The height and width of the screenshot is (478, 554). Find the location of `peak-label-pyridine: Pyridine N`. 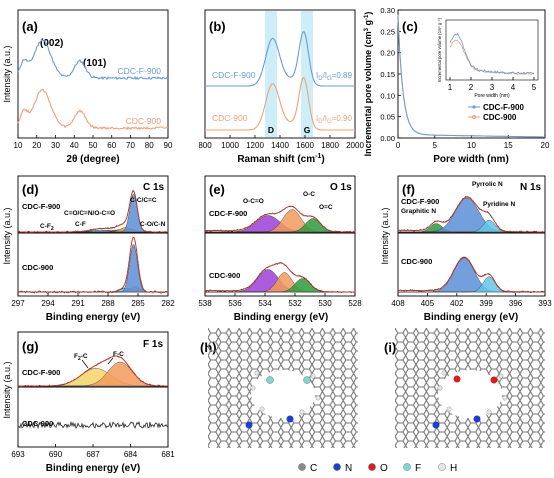

peak-label-pyridine: Pyridine N is located at coordinates (499, 204).